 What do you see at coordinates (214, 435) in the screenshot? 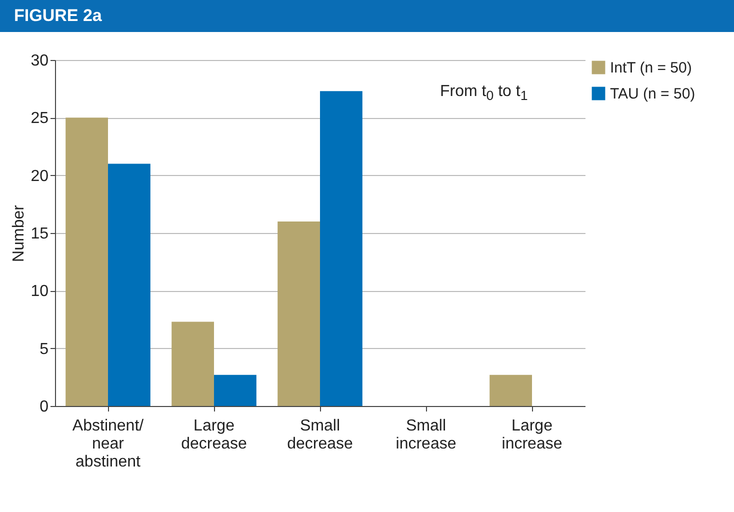
I see `x-tick-label: Large decrease` at bounding box center [214, 435].